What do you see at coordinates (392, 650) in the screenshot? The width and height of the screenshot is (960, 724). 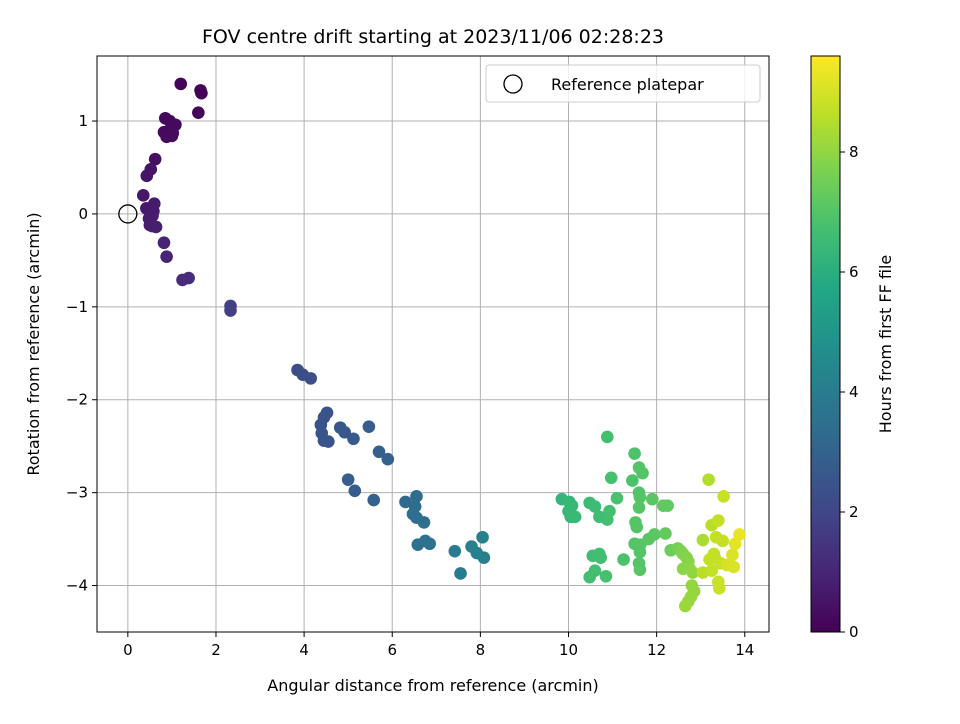 I see `x-tick-label: 6` at bounding box center [392, 650].